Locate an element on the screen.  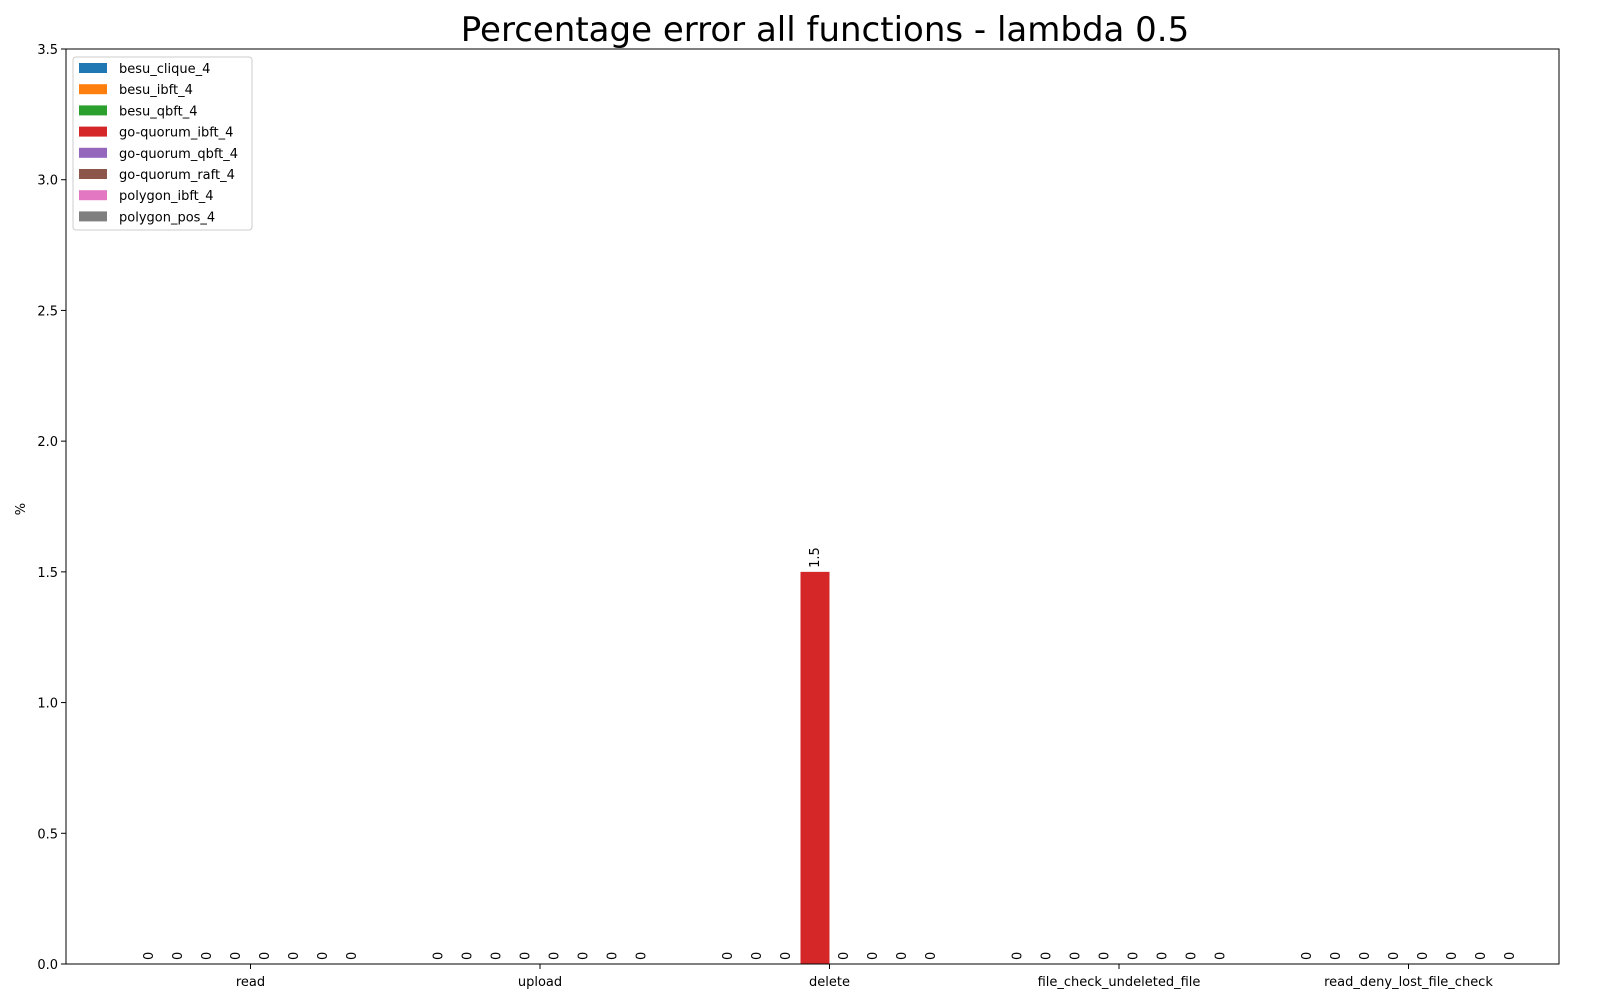
y-tick-label: 0.5 is located at coordinates (47, 834).